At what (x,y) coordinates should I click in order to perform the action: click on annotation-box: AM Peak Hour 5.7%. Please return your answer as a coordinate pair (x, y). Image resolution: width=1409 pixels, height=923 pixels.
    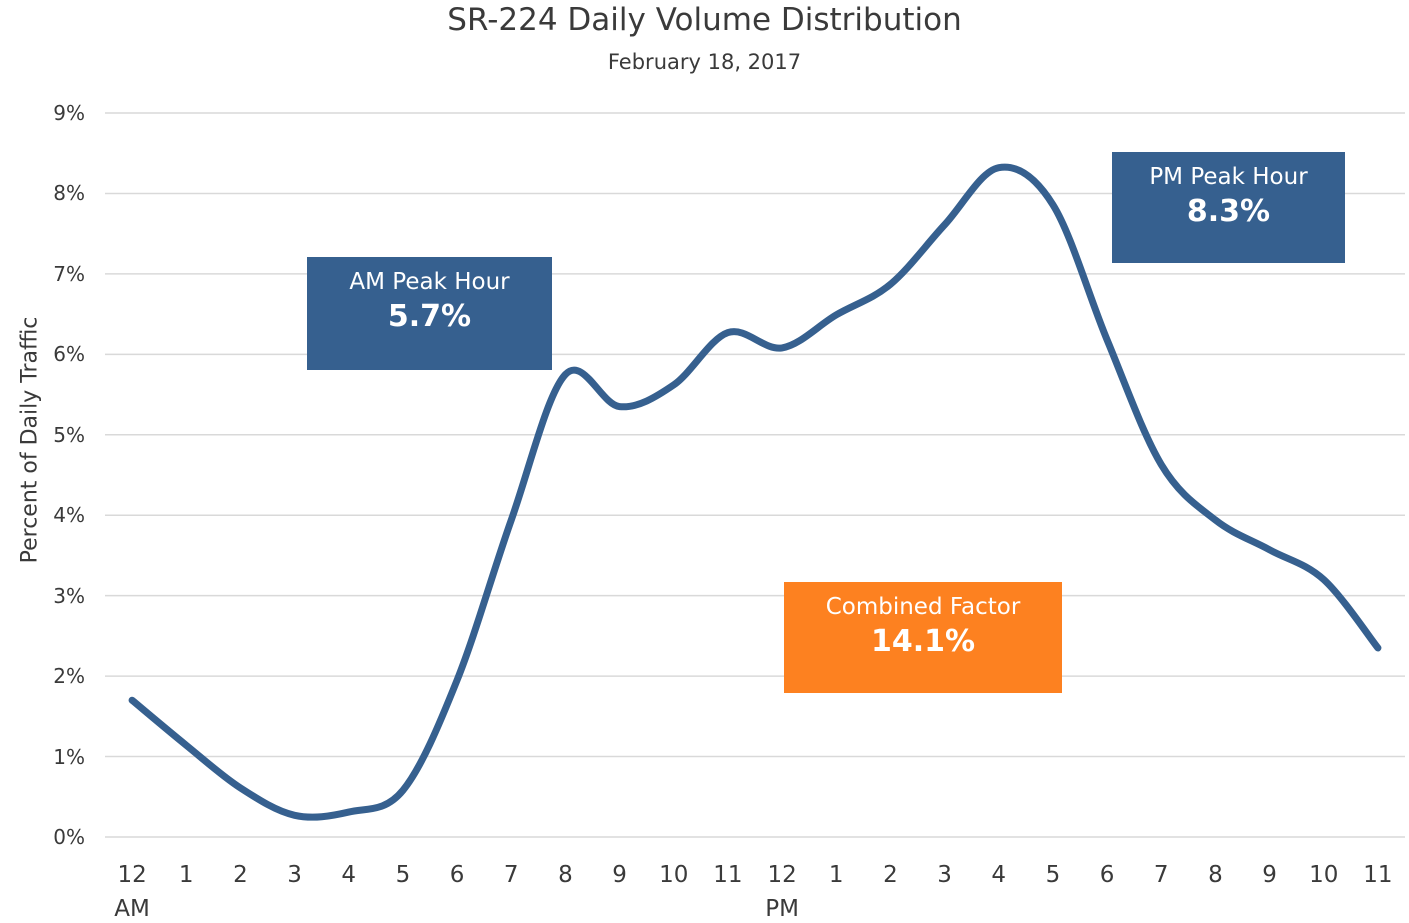
    Looking at the image, I should click on (429, 313).